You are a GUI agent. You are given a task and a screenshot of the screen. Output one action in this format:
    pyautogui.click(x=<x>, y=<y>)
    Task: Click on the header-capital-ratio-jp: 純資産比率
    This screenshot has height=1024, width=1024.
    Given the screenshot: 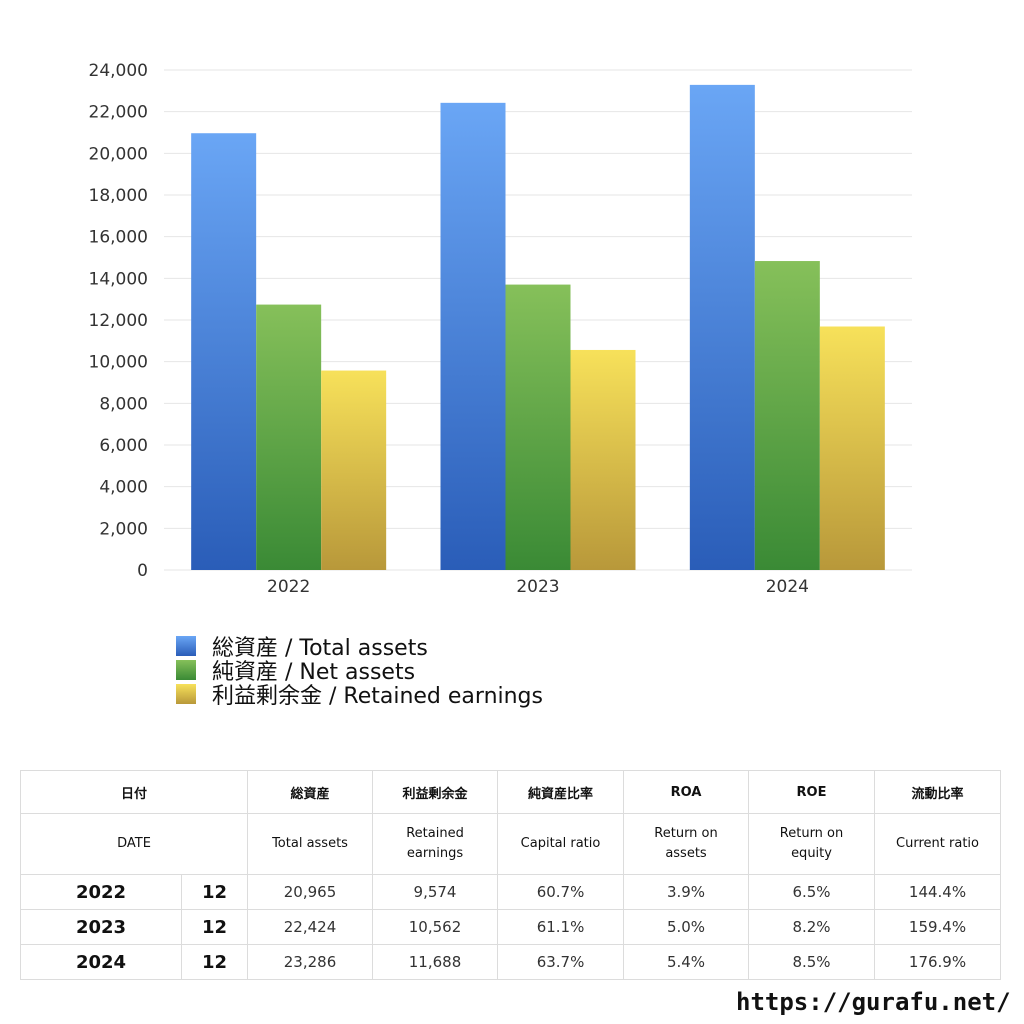 What is the action you would take?
    pyautogui.click(x=561, y=792)
    